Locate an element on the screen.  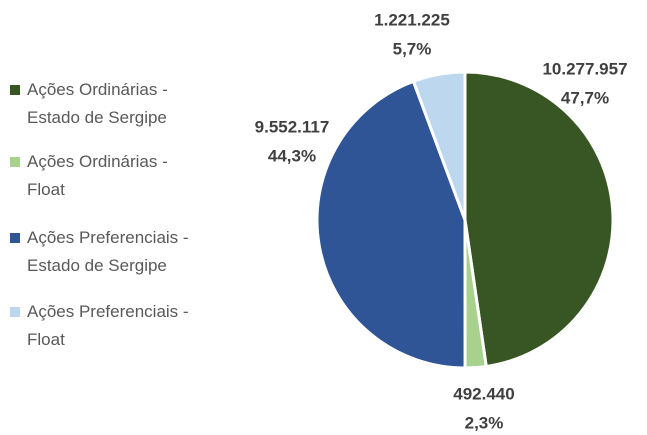
legend-item: Ações Ordinárias - Float is located at coordinates (110, 176).